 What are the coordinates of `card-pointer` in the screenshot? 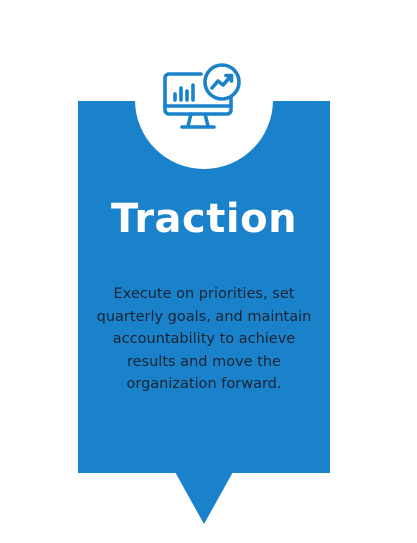 It's located at (204, 498).